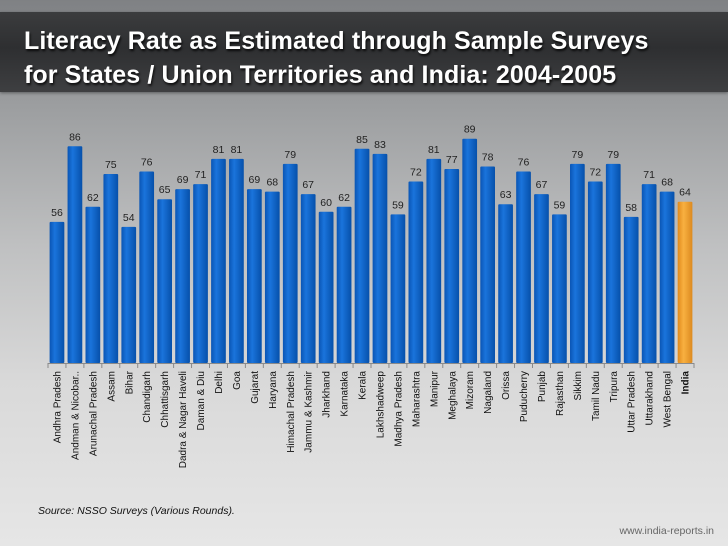  What do you see at coordinates (111, 268) in the screenshot?
I see `bar-assam` at bounding box center [111, 268].